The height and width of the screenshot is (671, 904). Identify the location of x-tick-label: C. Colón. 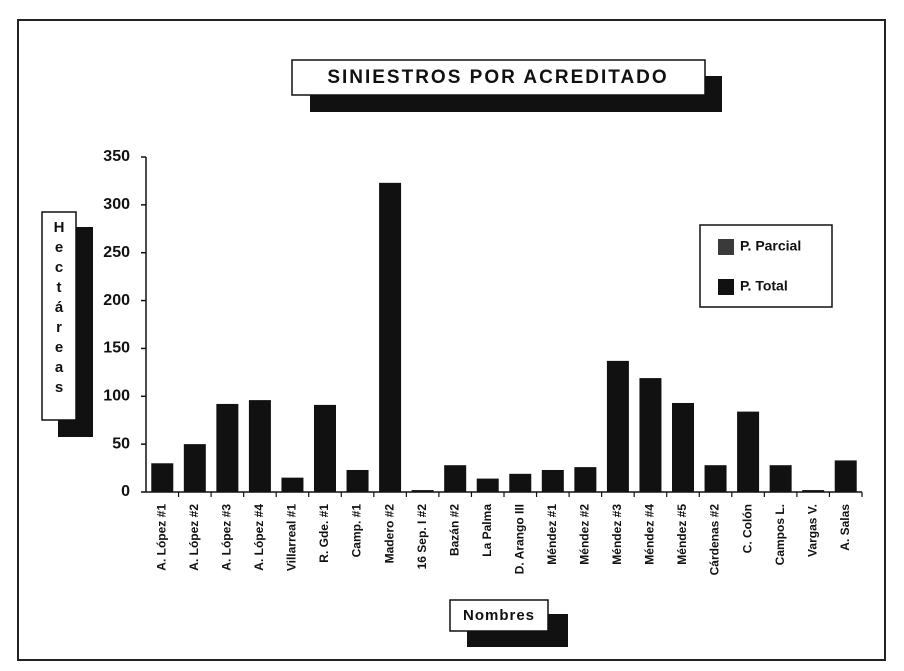
(747, 528).